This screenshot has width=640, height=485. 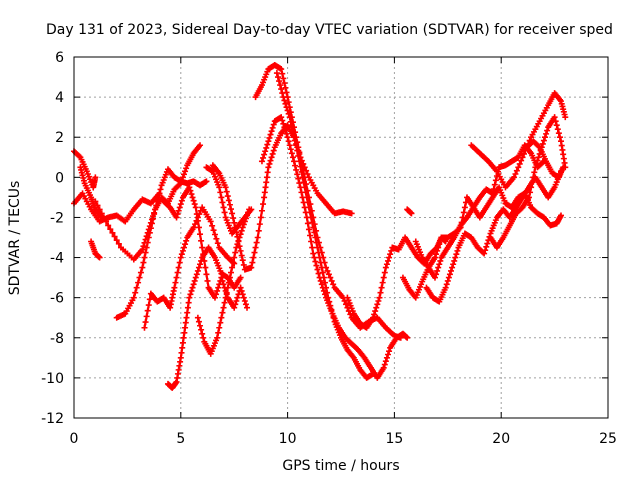 What do you see at coordinates (180, 439) in the screenshot?
I see `x-tick-label: 5` at bounding box center [180, 439].